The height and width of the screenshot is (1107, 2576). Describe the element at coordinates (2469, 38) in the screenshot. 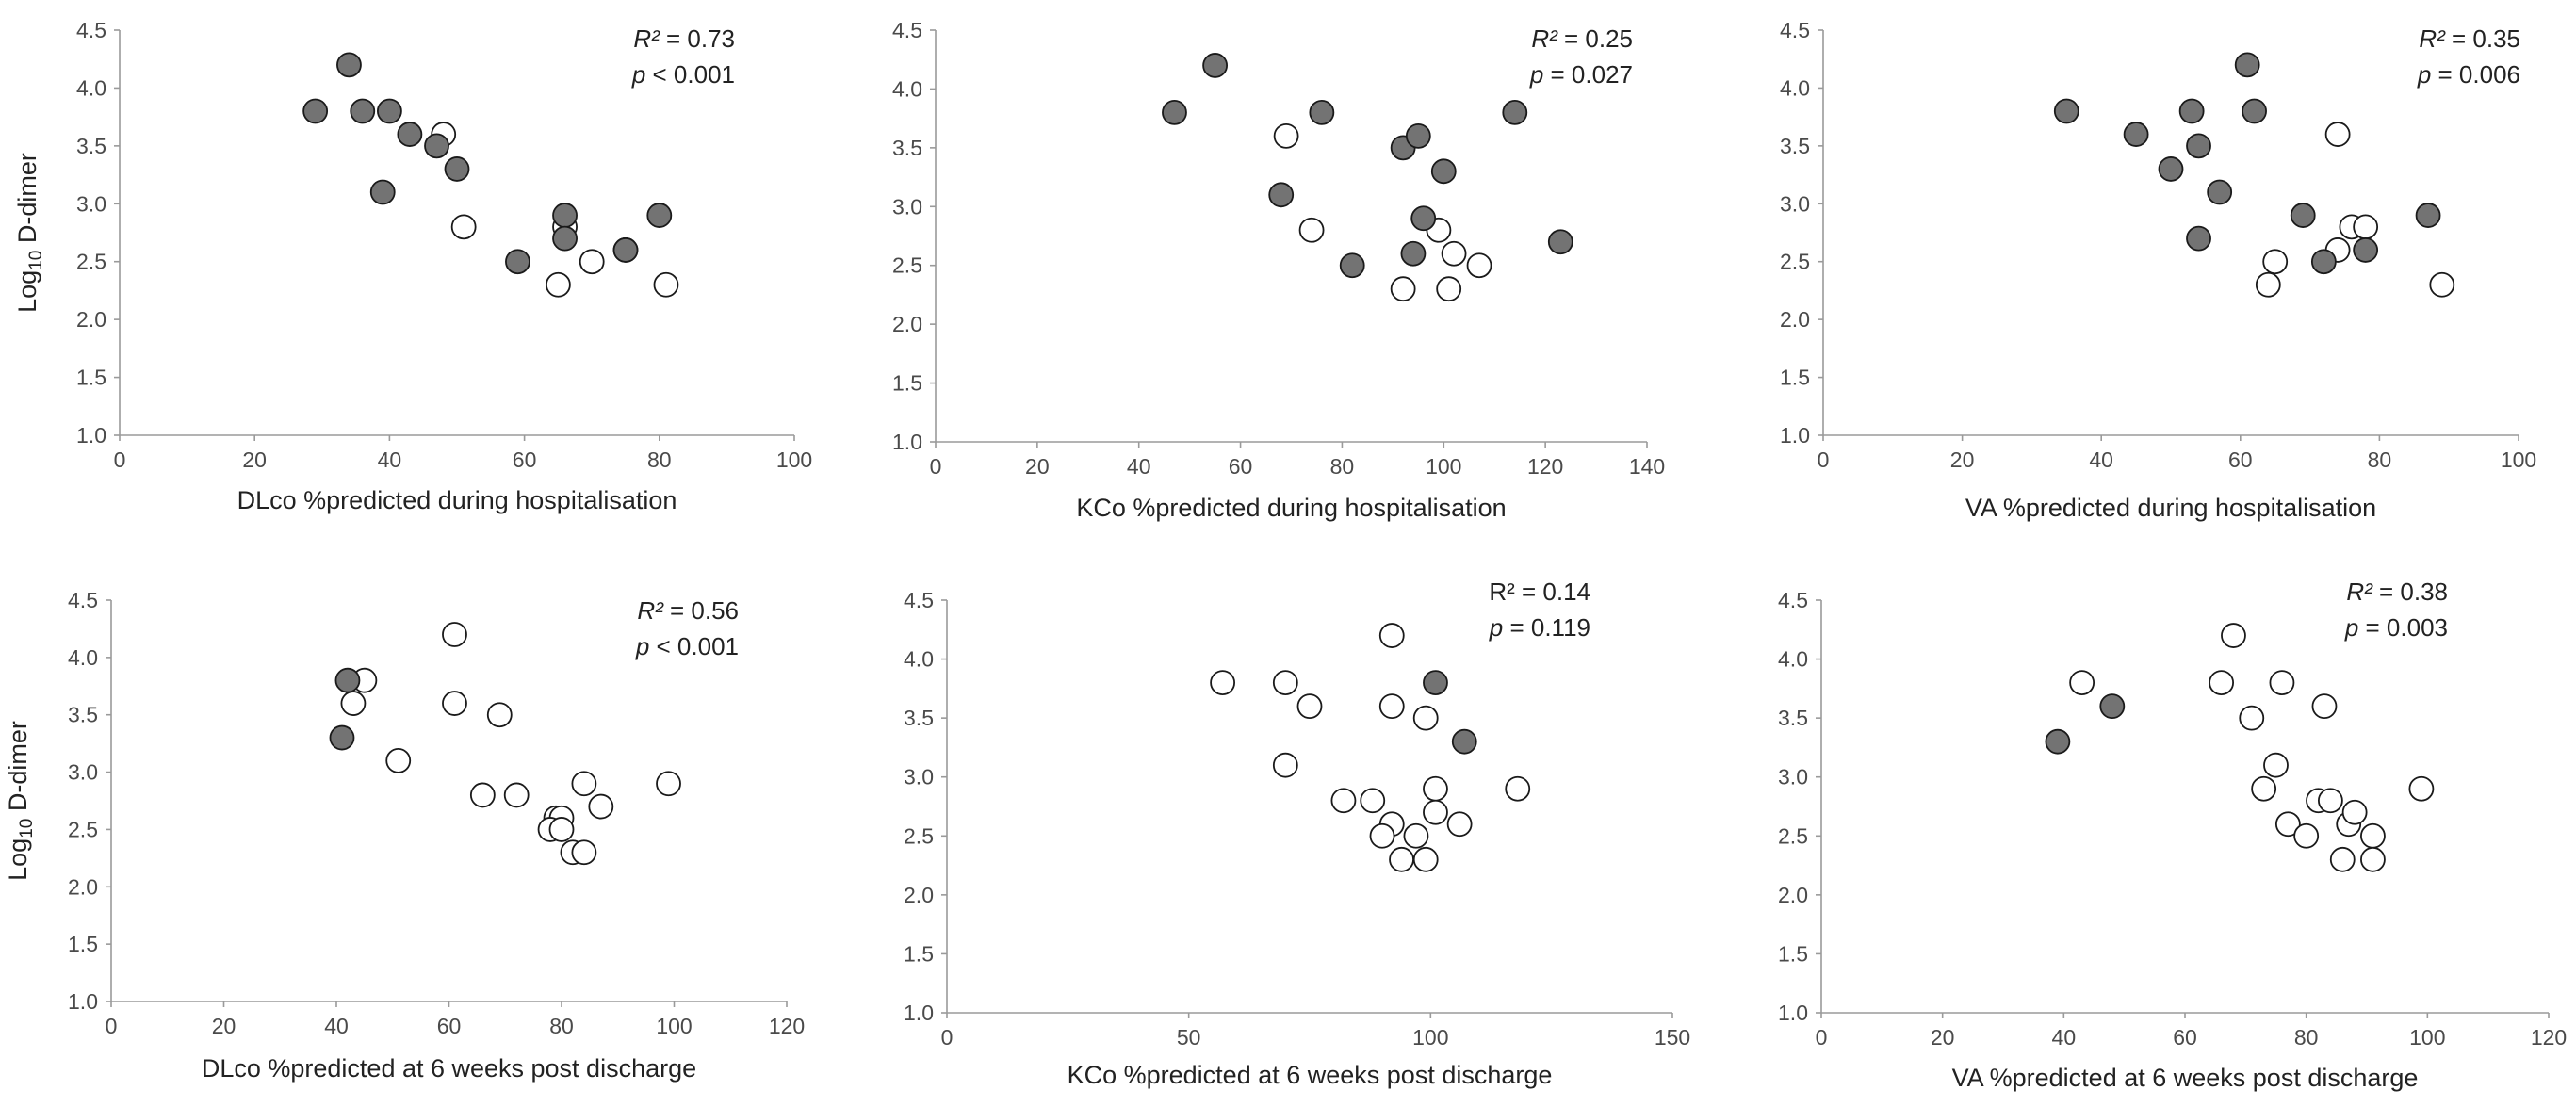

I see `r-squared-label: R² = 0.35` at that location.